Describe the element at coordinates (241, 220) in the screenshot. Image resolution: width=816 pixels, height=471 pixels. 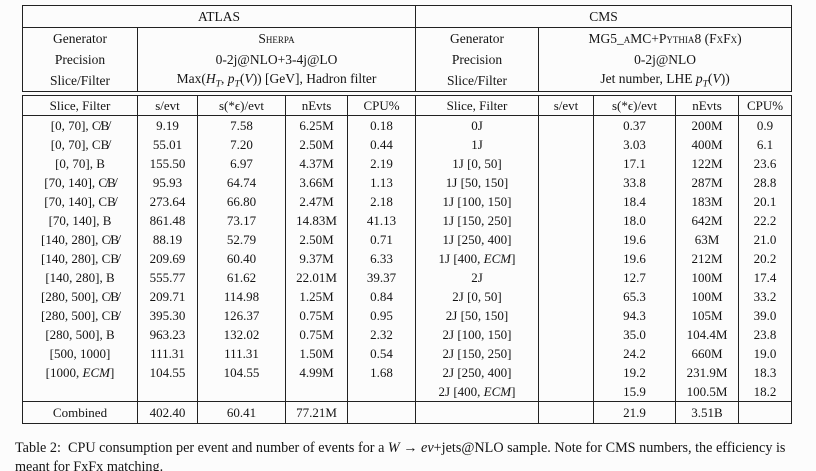
I see `atlas-se-cell: 73.17` at that location.